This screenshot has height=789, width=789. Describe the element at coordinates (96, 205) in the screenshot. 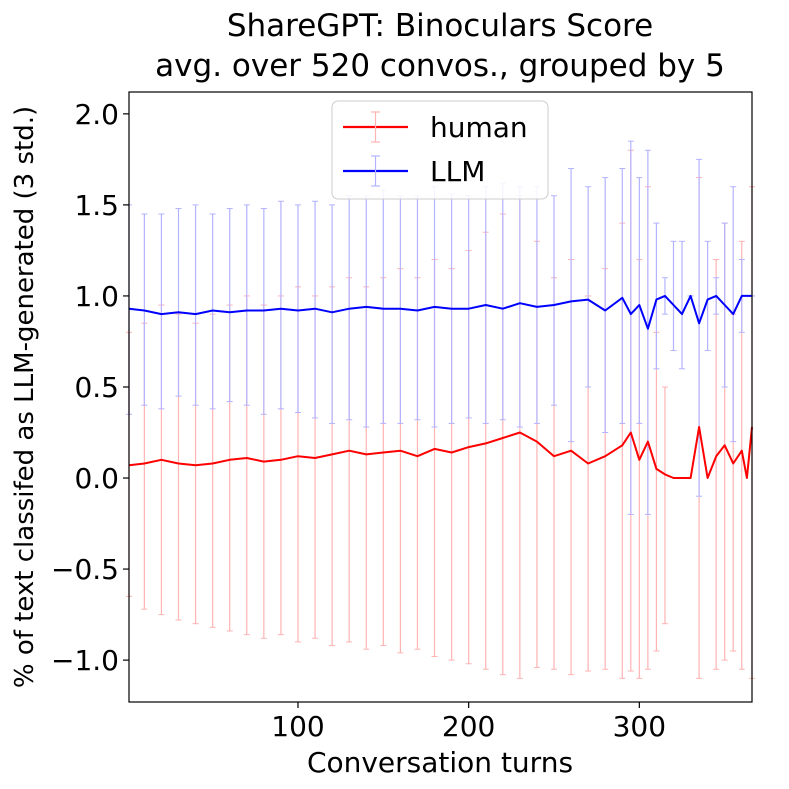

I see `y-tick-label: 1.5` at that location.